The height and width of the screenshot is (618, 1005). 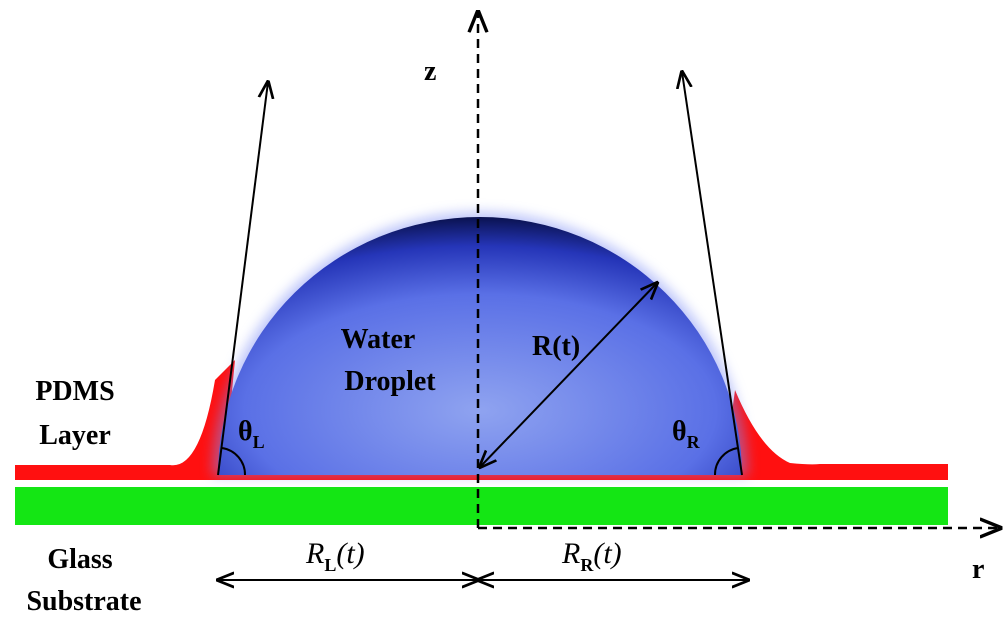 What do you see at coordinates (568, 375) in the screenshot?
I see `radius-arrow` at bounding box center [568, 375].